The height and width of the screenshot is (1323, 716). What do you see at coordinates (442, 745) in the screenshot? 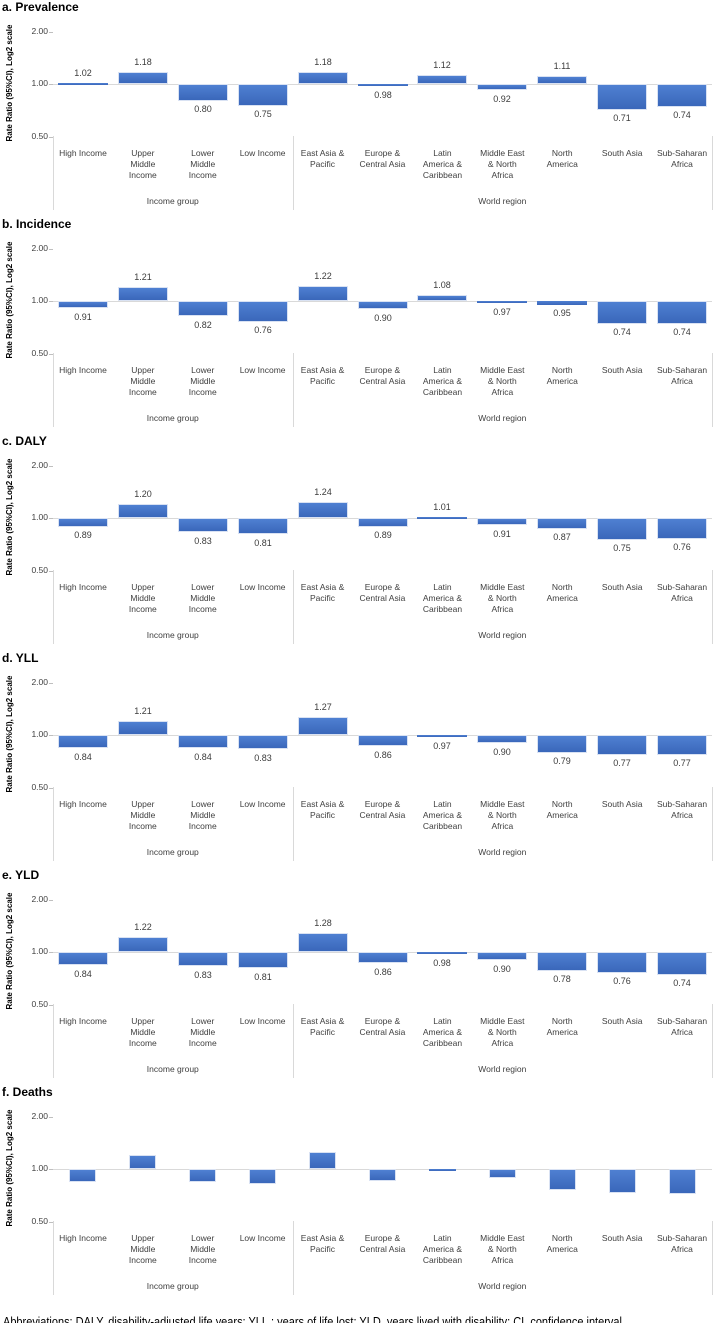
I see `bar-value-label: 0.97` at bounding box center [442, 745].